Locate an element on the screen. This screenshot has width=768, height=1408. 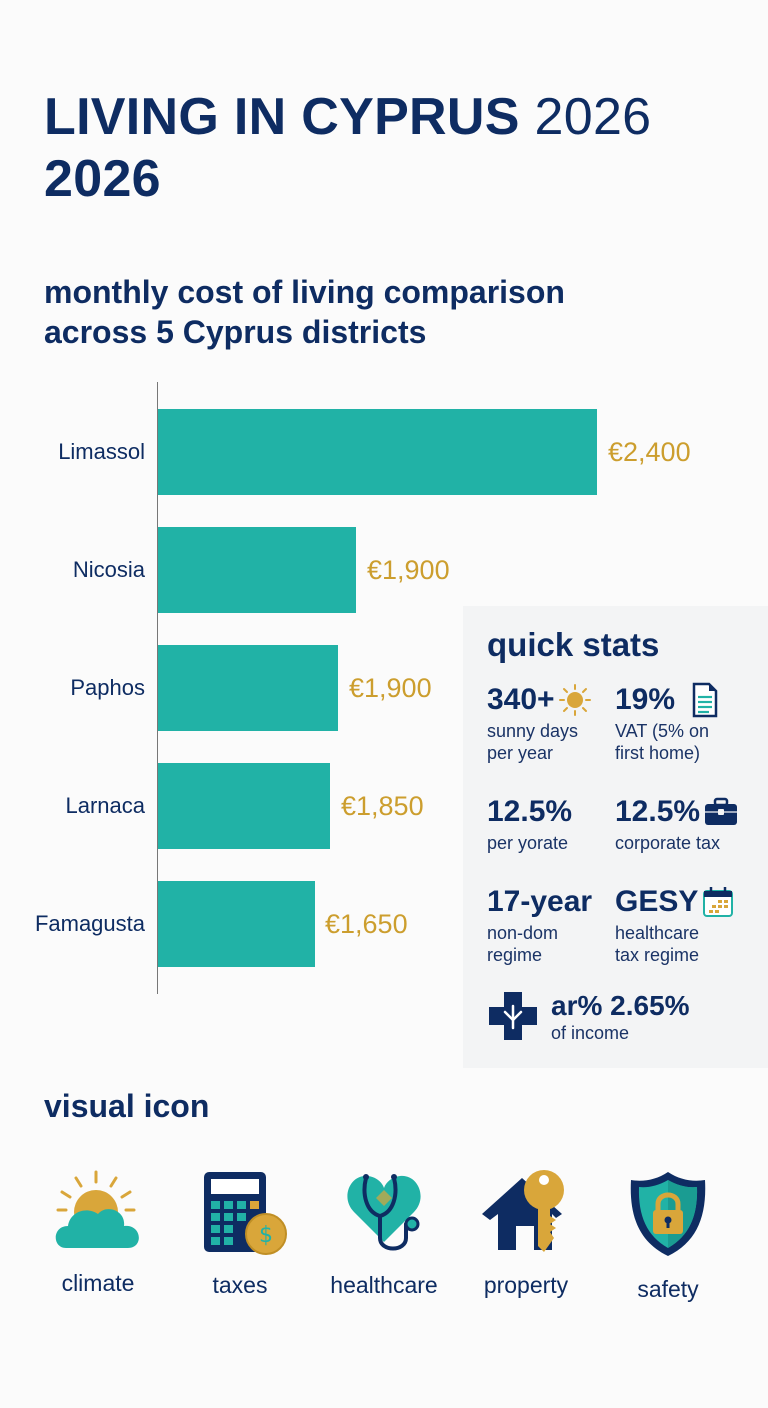
icon-label: property is located at coordinates (526, 1285).